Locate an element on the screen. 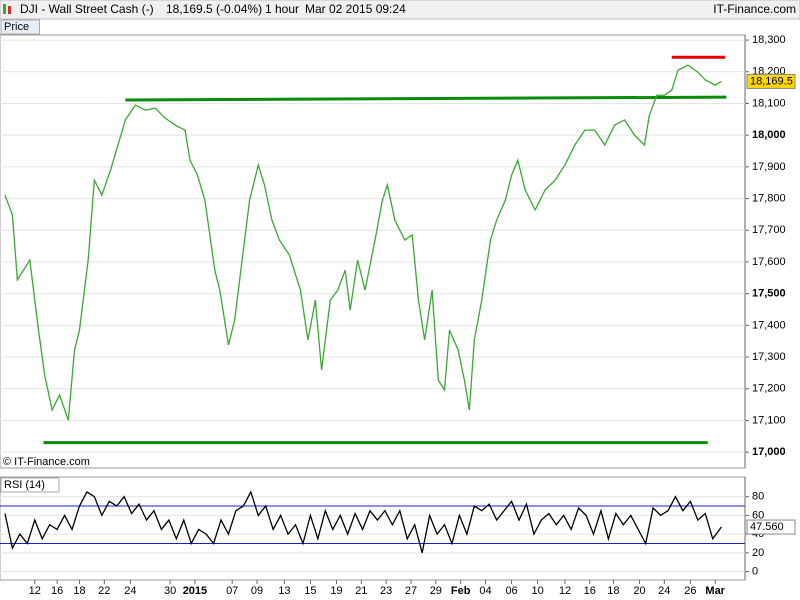  y-tick-label: 17,000 is located at coordinates (769, 452).